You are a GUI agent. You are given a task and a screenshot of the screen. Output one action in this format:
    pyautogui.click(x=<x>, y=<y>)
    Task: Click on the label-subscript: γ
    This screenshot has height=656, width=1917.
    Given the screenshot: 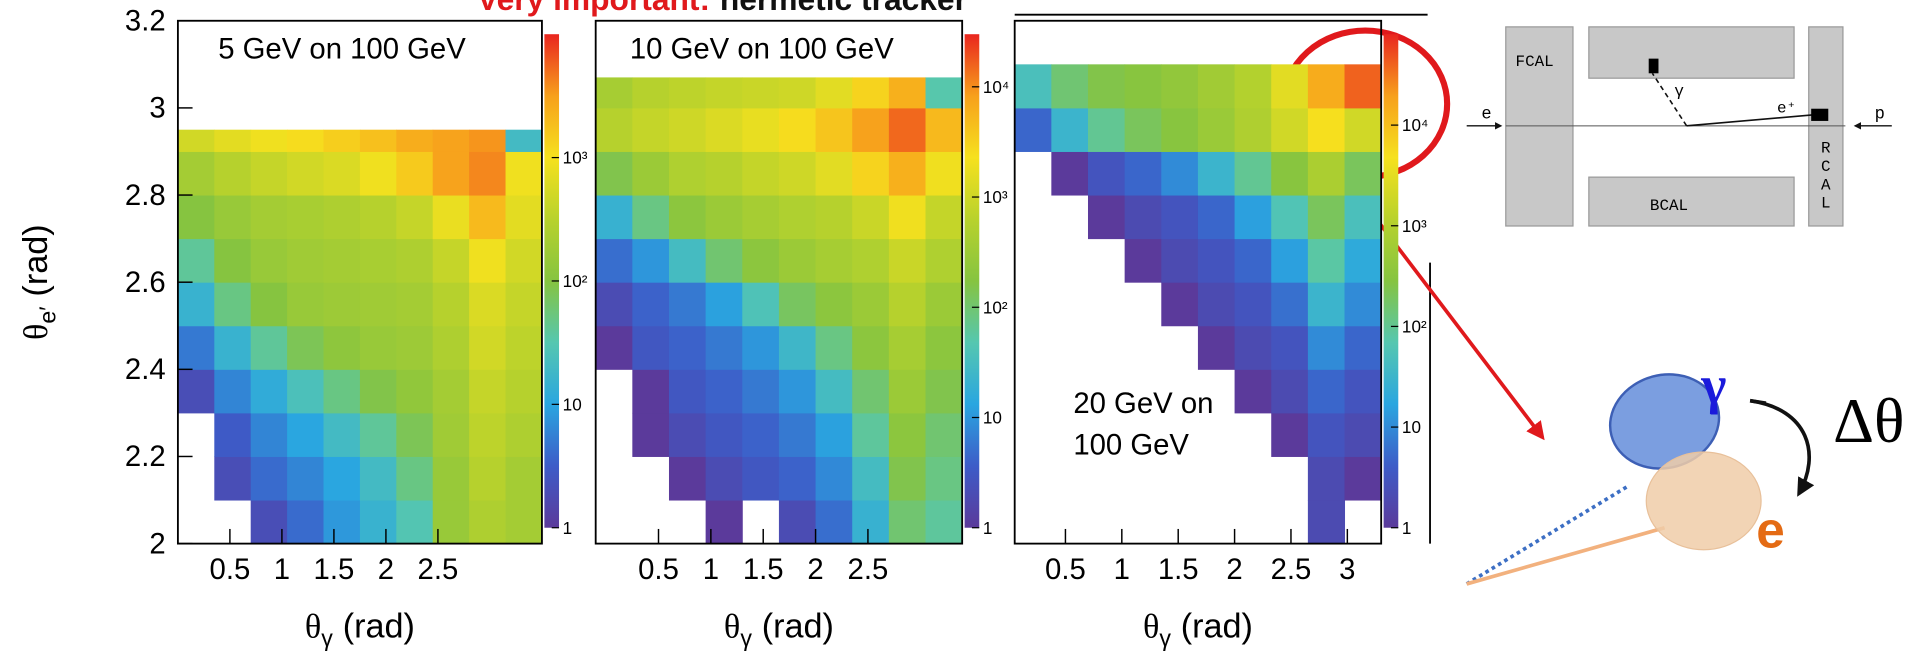 What is the action you would take?
    pyautogui.click(x=327, y=638)
    